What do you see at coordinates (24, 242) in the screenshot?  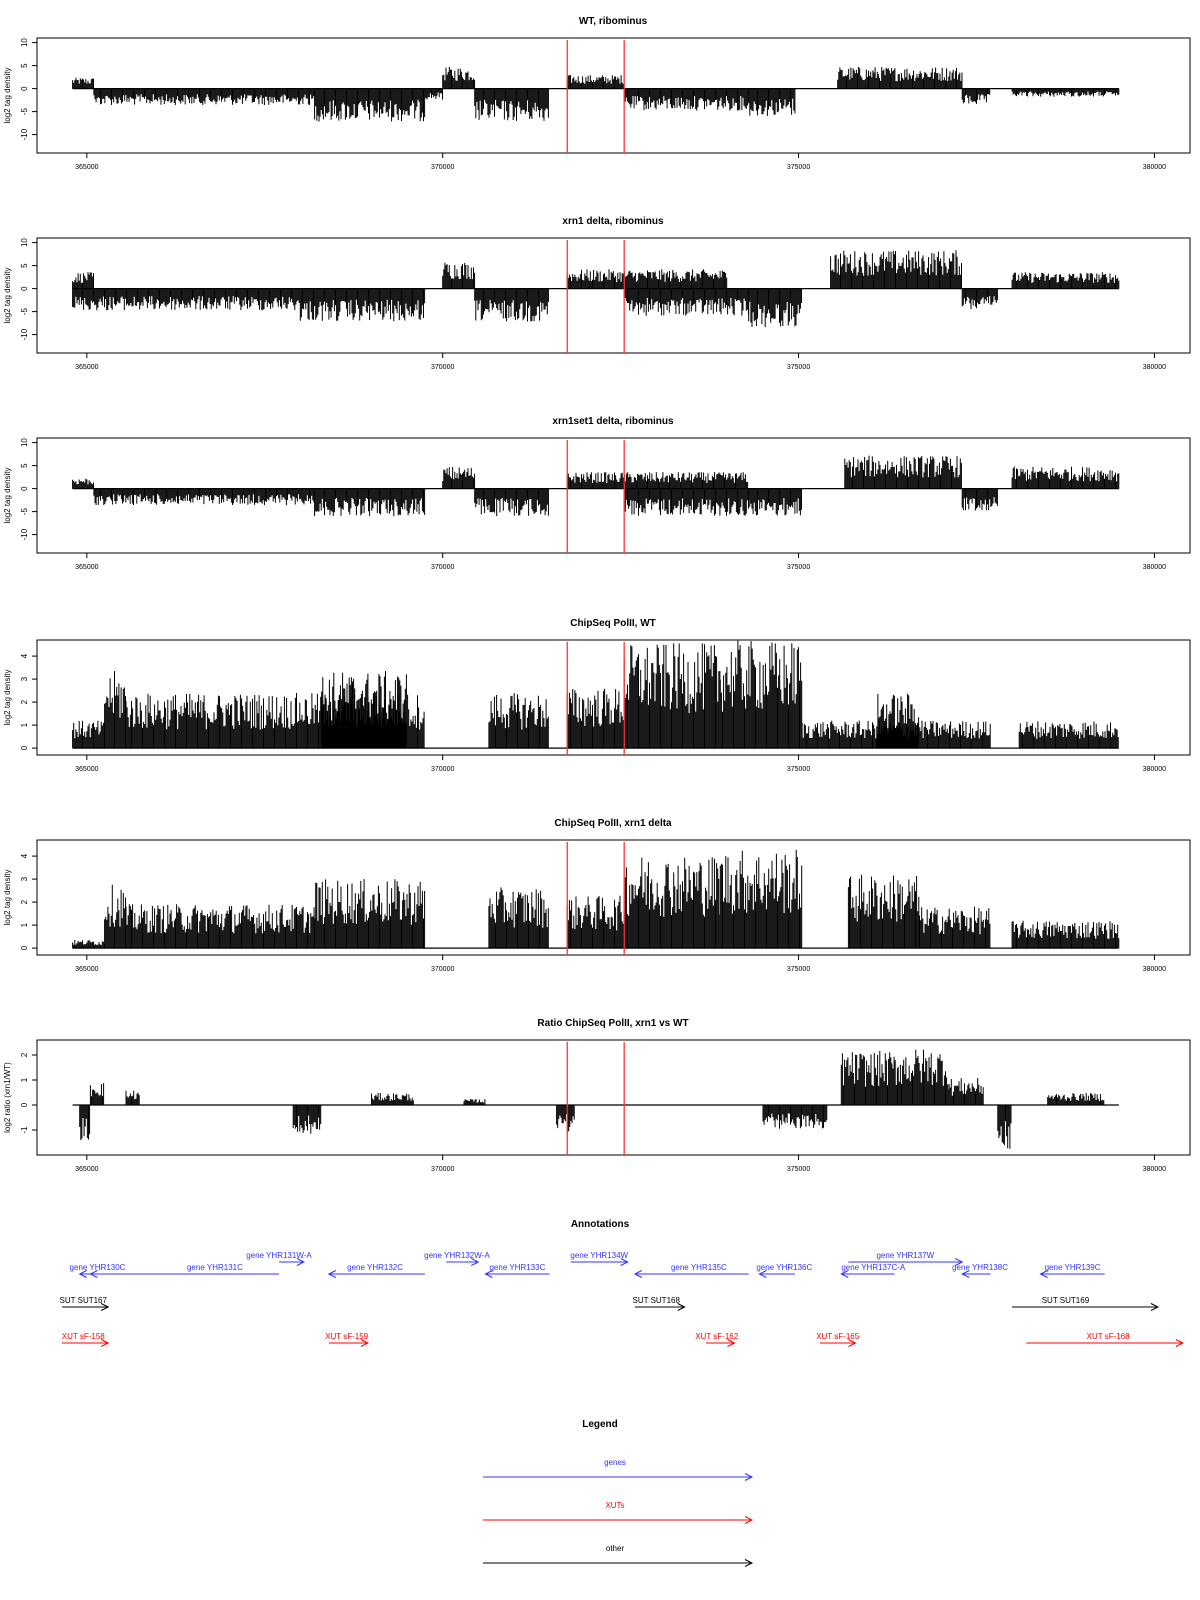 I see `y-tick-label: 10` at bounding box center [24, 242].